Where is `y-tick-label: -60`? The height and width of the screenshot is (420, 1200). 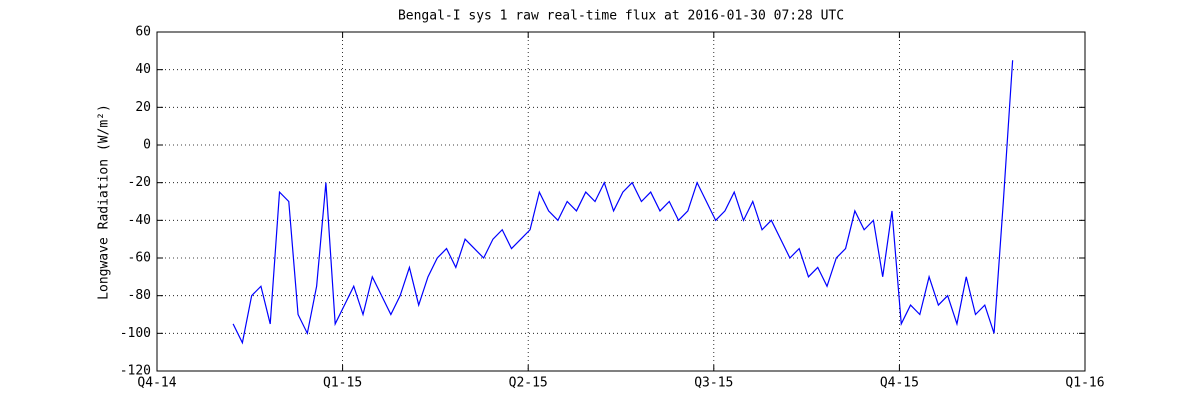
y-tick-label: -60 is located at coordinates (139, 258).